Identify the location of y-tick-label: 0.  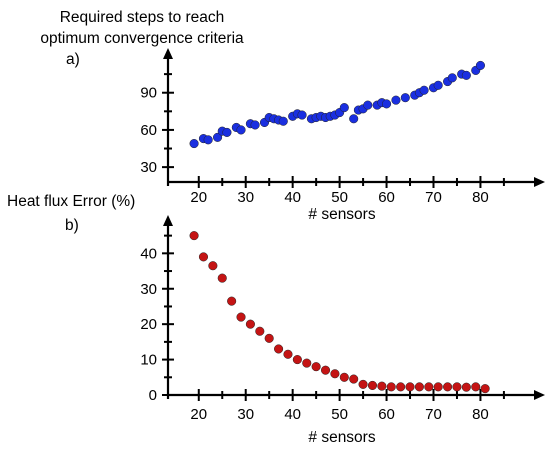
(153, 395).